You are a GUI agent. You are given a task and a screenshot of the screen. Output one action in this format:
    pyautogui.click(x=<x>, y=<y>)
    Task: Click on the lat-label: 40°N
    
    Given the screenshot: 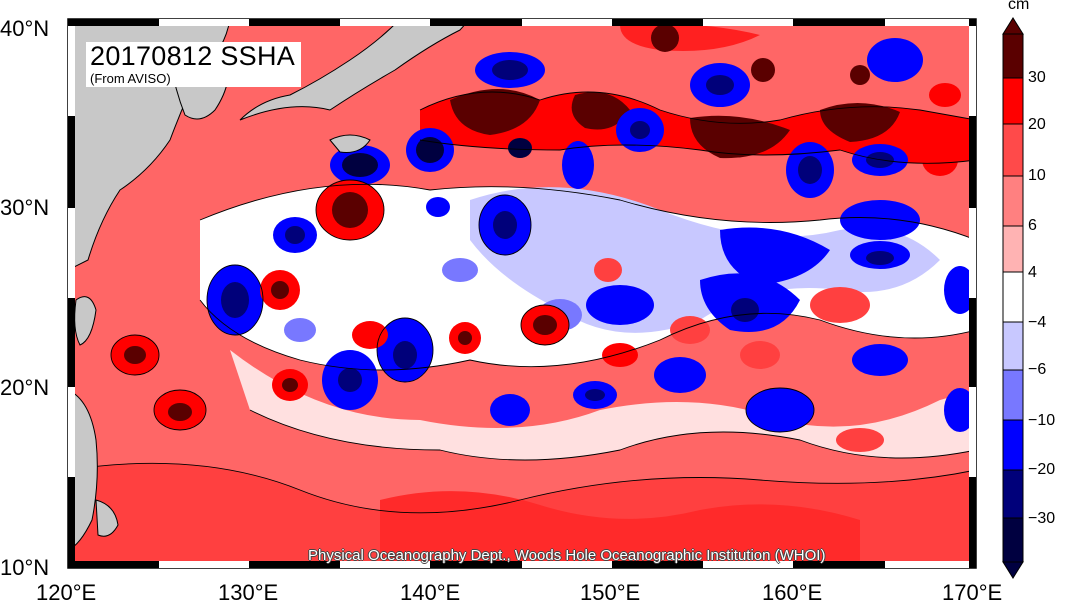 What is the action you would take?
    pyautogui.click(x=25, y=28)
    